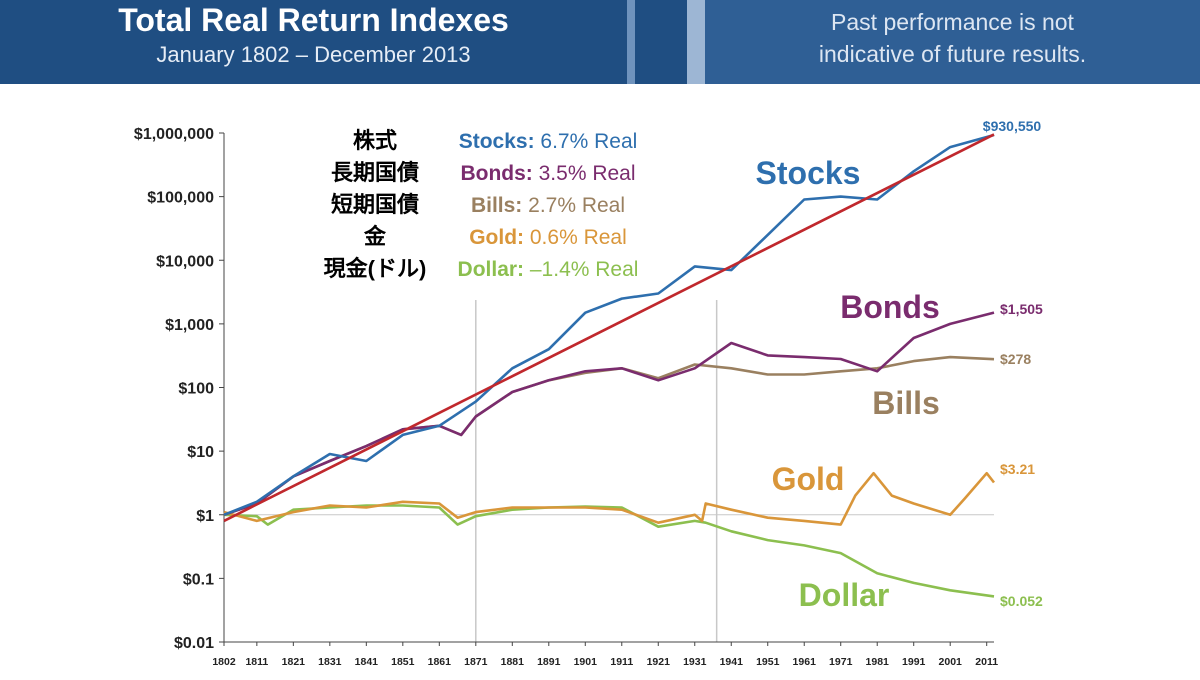  I want to click on legend-entry: Gold: 0.6% Real, so click(548, 237).